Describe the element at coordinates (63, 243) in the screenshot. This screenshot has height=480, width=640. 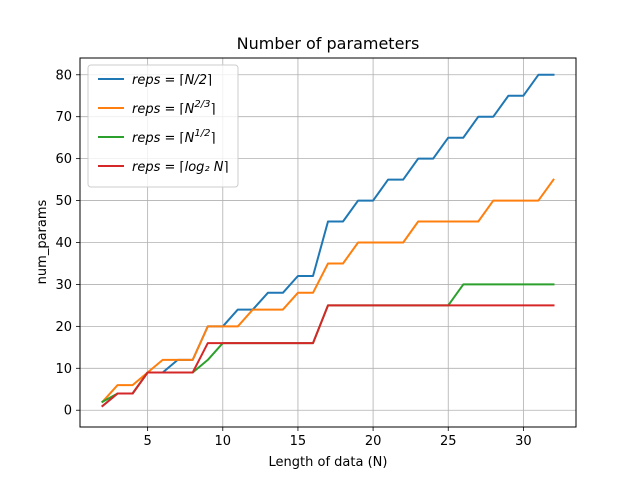
I see `y-tick-label: 40` at that location.